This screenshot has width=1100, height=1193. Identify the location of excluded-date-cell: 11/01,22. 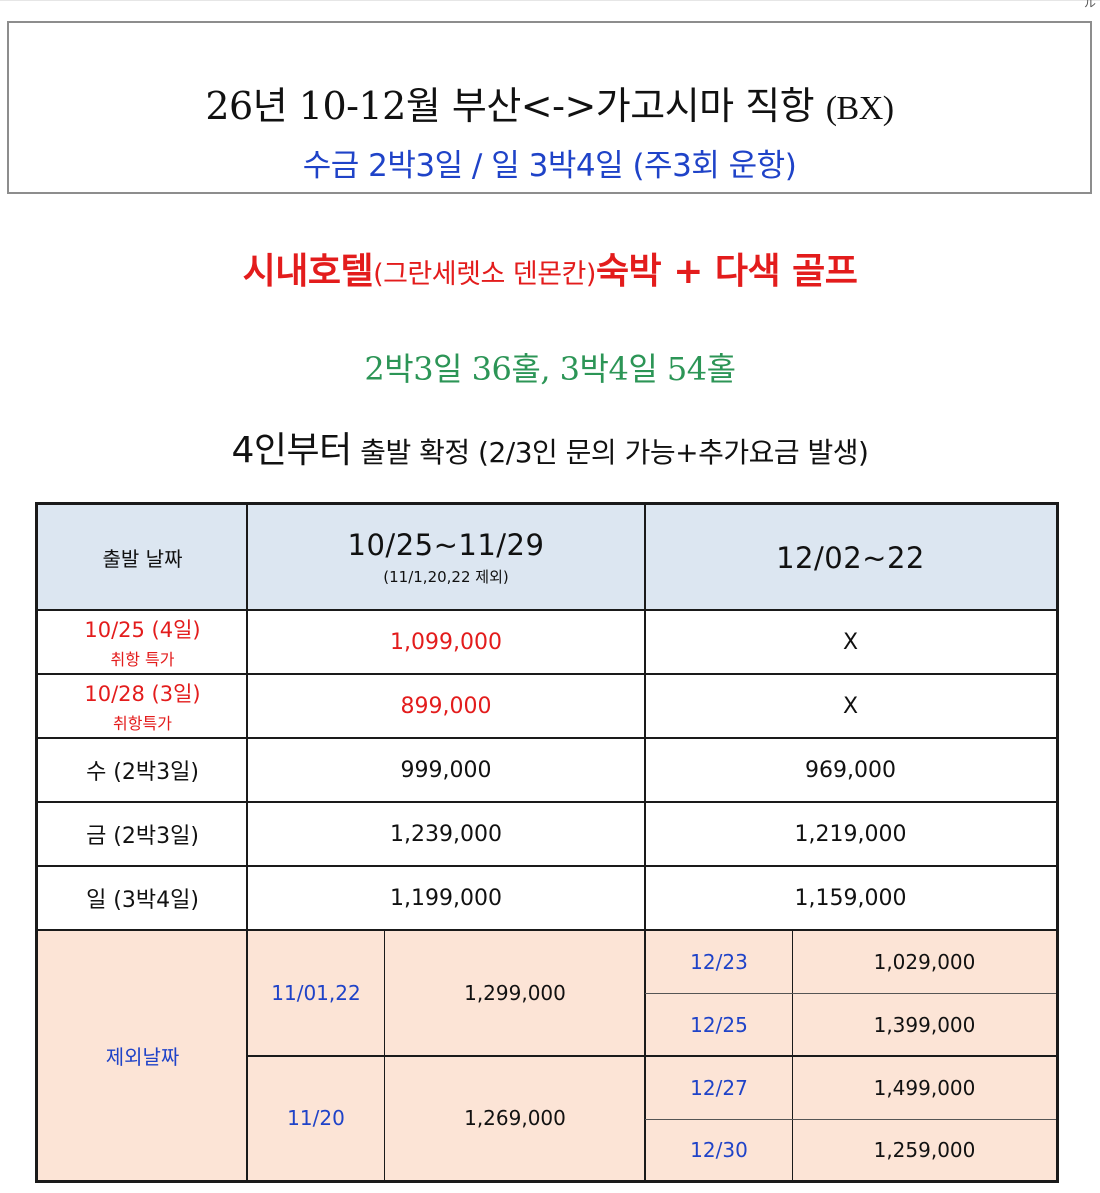
(316, 993).